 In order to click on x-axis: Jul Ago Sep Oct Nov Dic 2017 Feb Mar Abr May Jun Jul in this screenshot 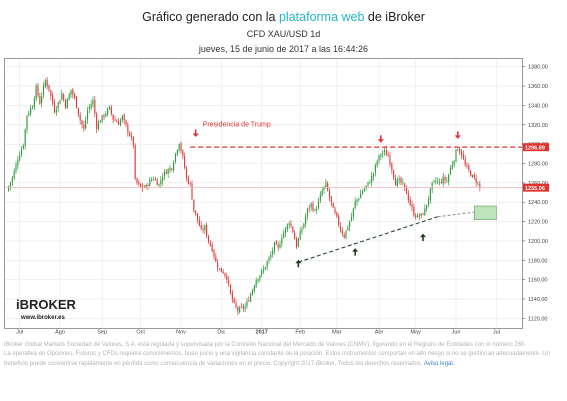, I will do `click(258, 333)`.